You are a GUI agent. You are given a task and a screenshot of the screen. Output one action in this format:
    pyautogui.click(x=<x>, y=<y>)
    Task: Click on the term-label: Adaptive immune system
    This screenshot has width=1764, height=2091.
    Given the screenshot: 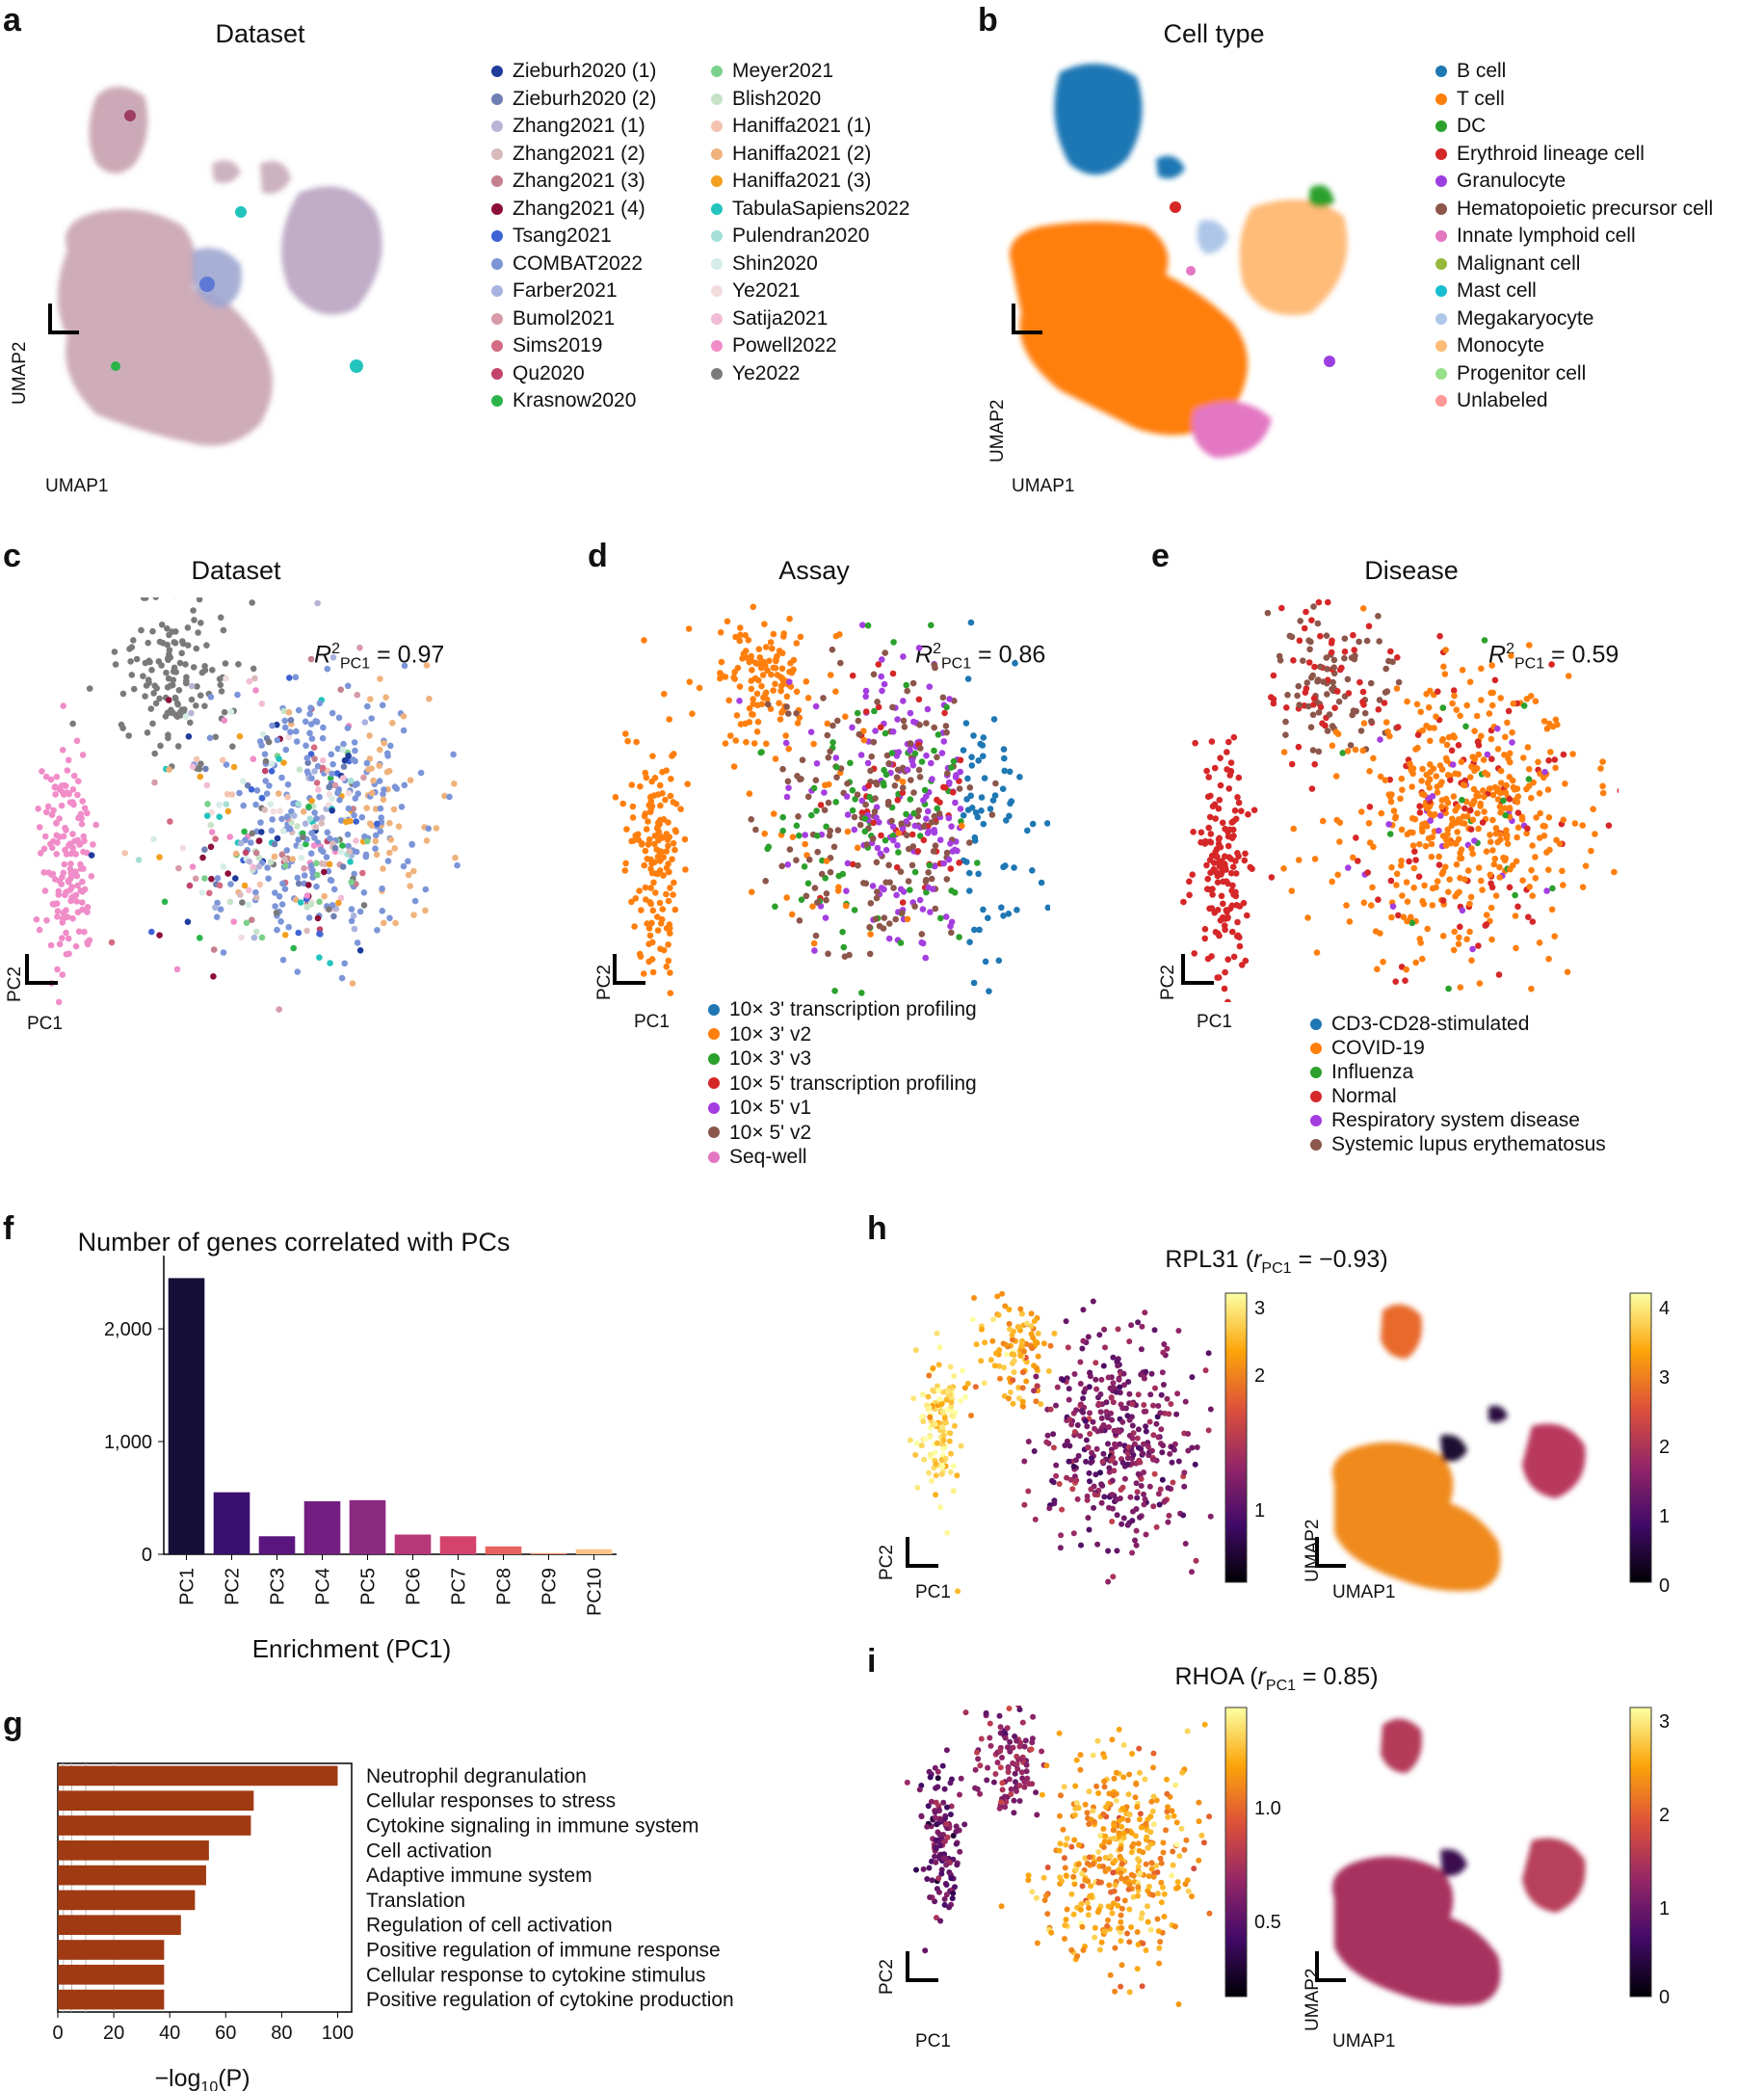 What is the action you would take?
    pyautogui.click(x=479, y=1876)
    